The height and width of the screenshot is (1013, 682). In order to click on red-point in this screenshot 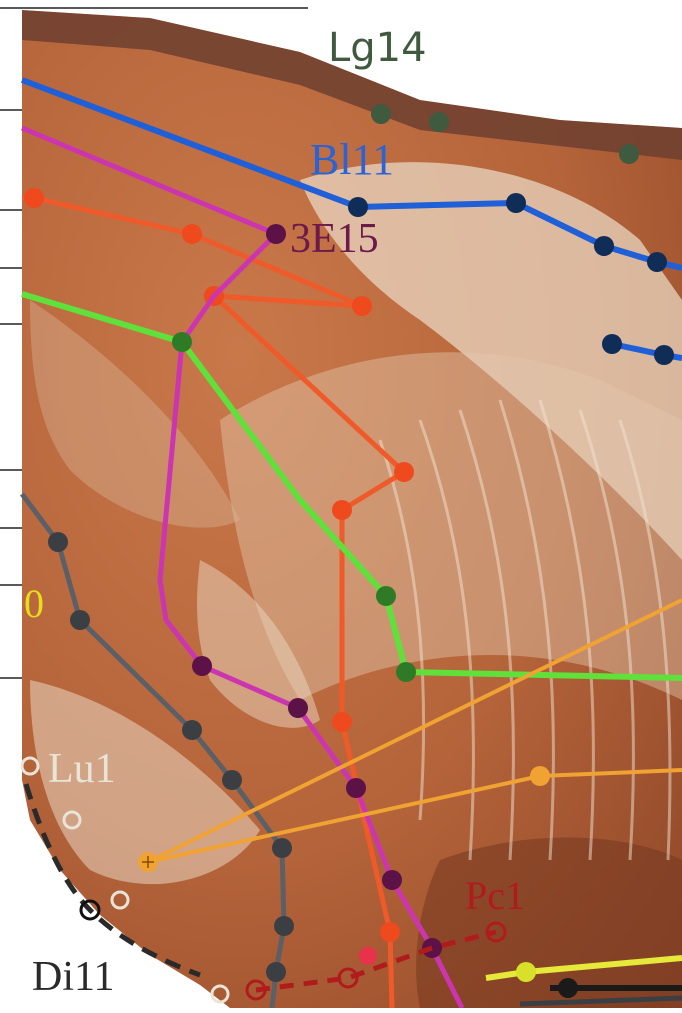, I will do `click(368, 956)`.